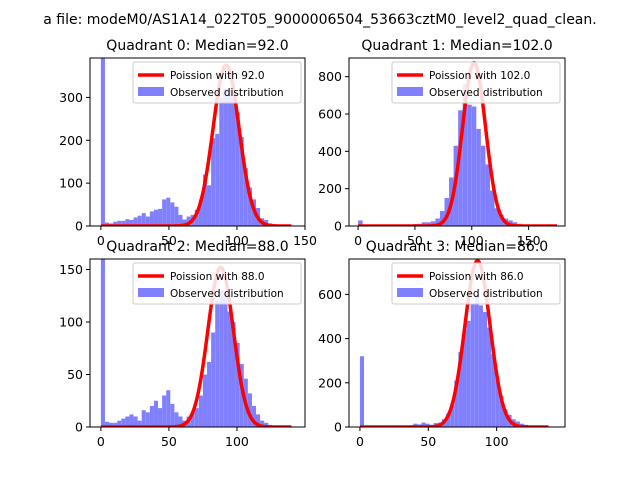  I want to click on plot-area, so click(454, 343).